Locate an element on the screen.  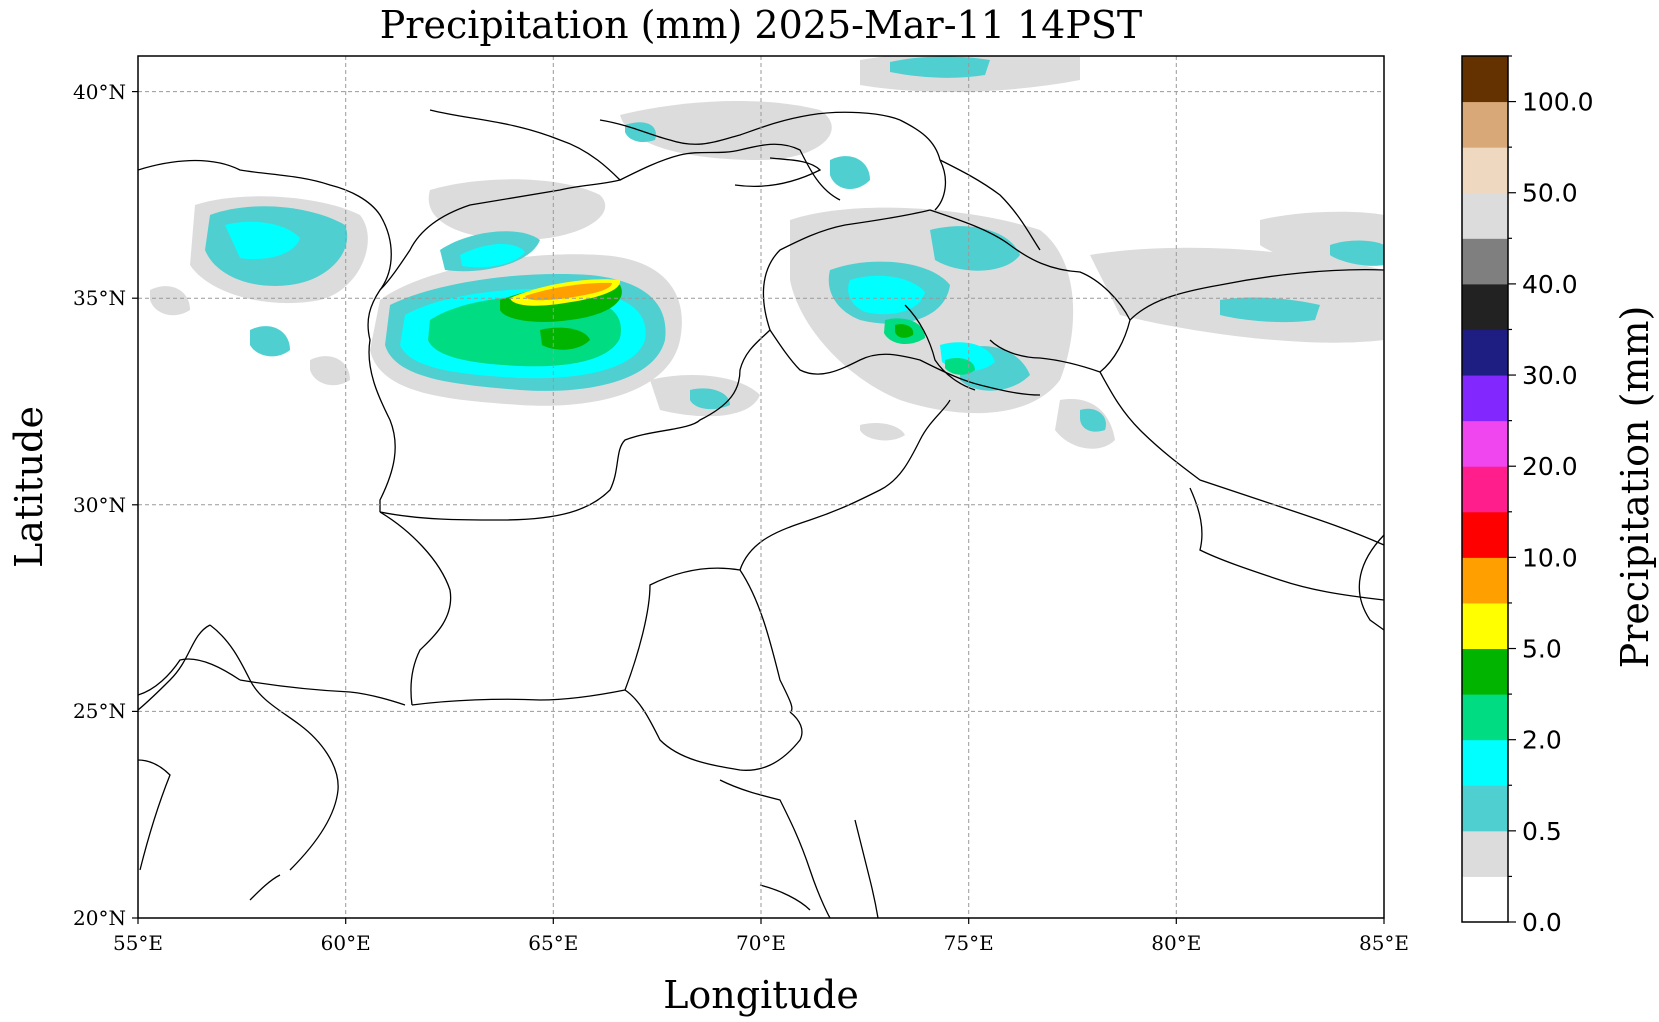
y-tick-label: 25°N is located at coordinates (99, 711).